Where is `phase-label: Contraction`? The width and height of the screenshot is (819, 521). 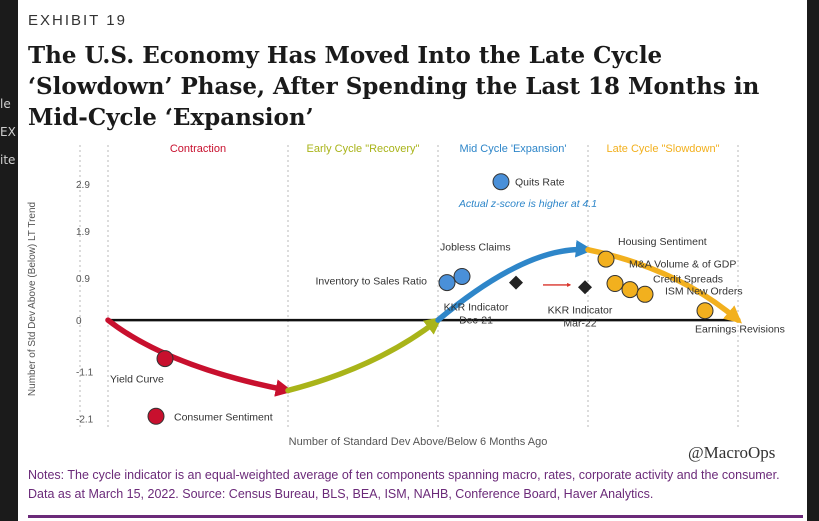
phase-label: Contraction is located at coordinates (198, 149).